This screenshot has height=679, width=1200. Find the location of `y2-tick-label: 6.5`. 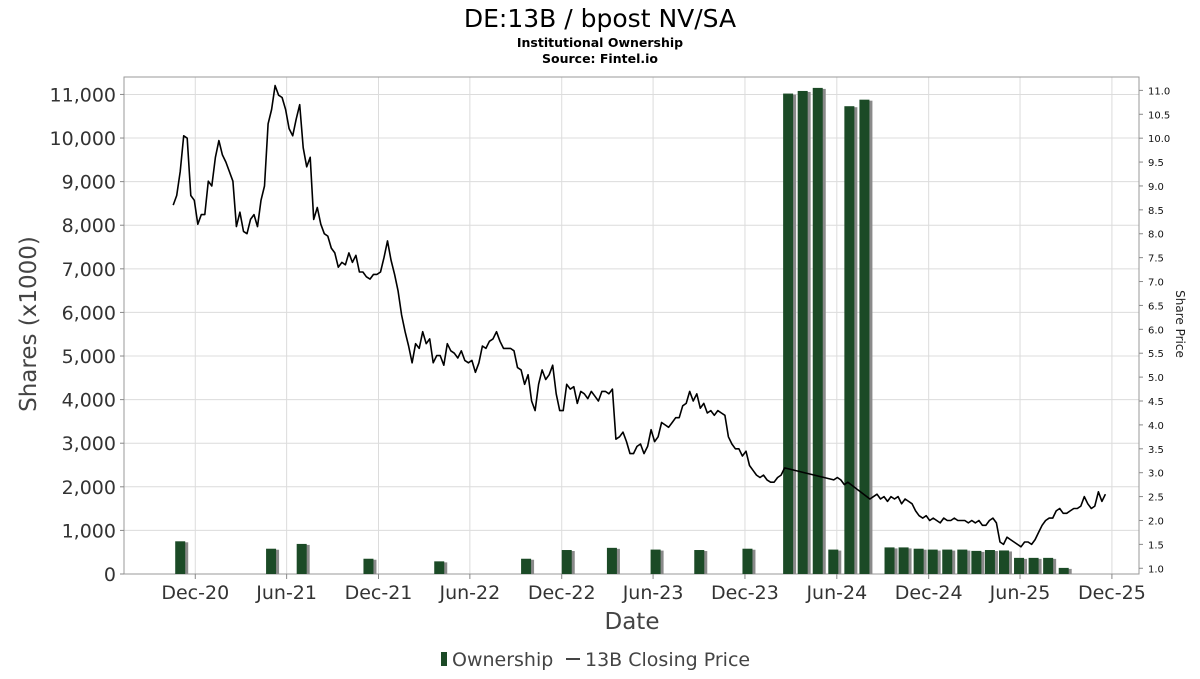

y2-tick-label: 6.5 is located at coordinates (1156, 306).